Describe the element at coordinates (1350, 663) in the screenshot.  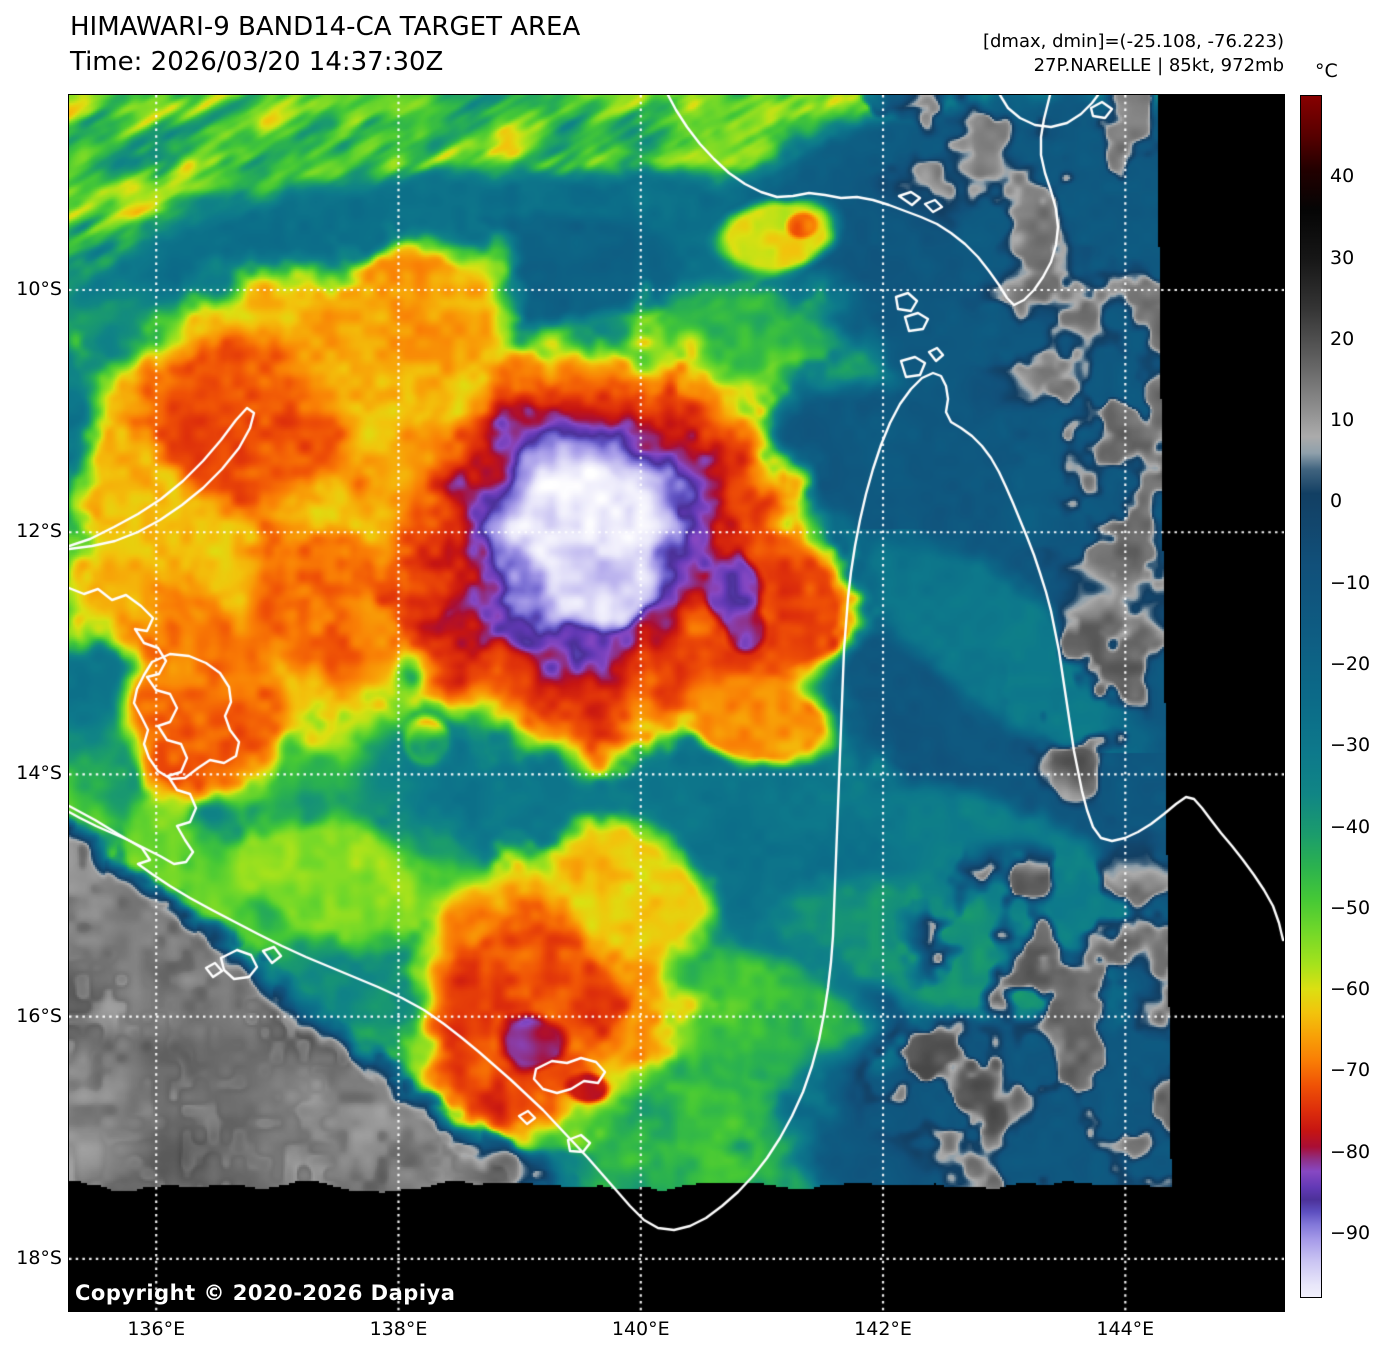
I see `colorbar-tick-label: −20` at that location.